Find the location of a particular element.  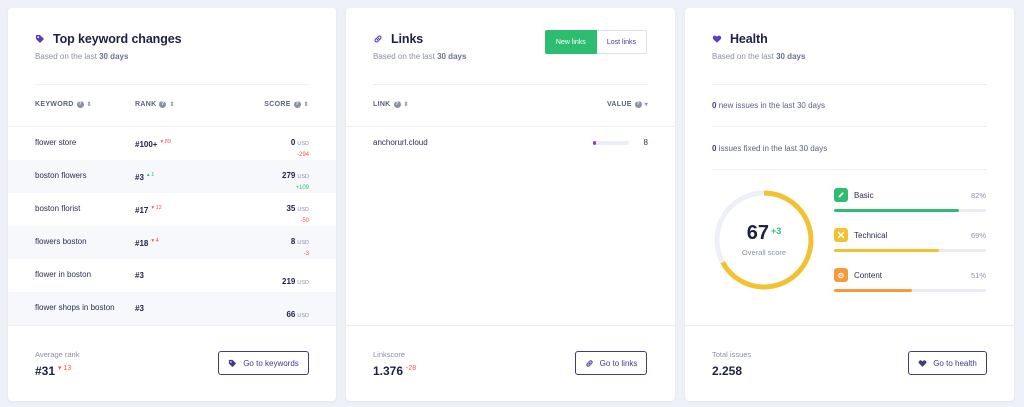

keyword-cell: flower in boston is located at coordinates (63, 274).